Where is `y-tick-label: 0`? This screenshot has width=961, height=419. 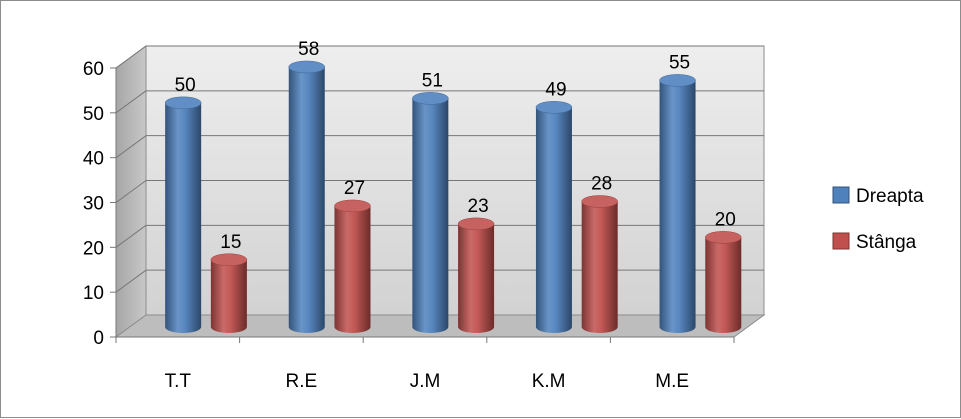 y-tick-label: 0 is located at coordinates (98, 338).